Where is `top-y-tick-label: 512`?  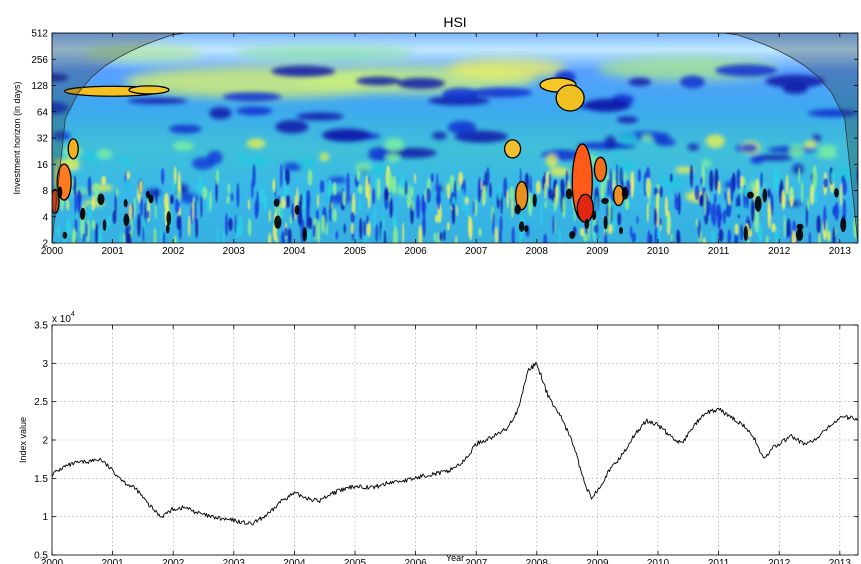 top-y-tick-label: 512 is located at coordinates (39, 34).